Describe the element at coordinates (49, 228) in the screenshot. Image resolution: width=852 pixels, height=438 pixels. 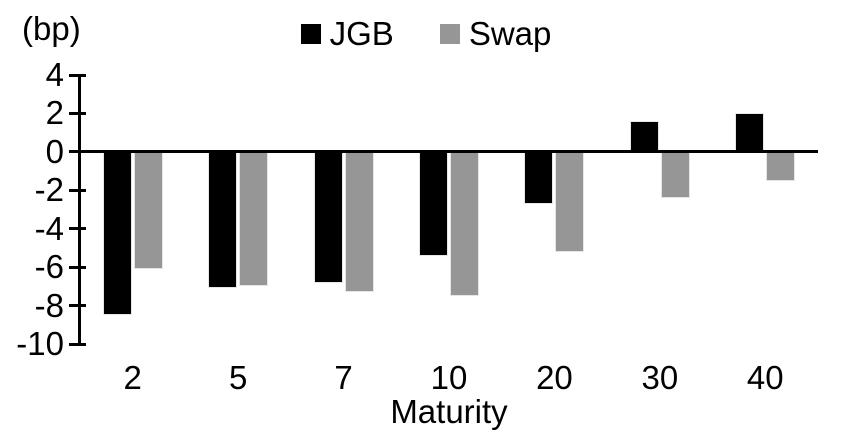
I see `y-tick-label: -4` at that location.